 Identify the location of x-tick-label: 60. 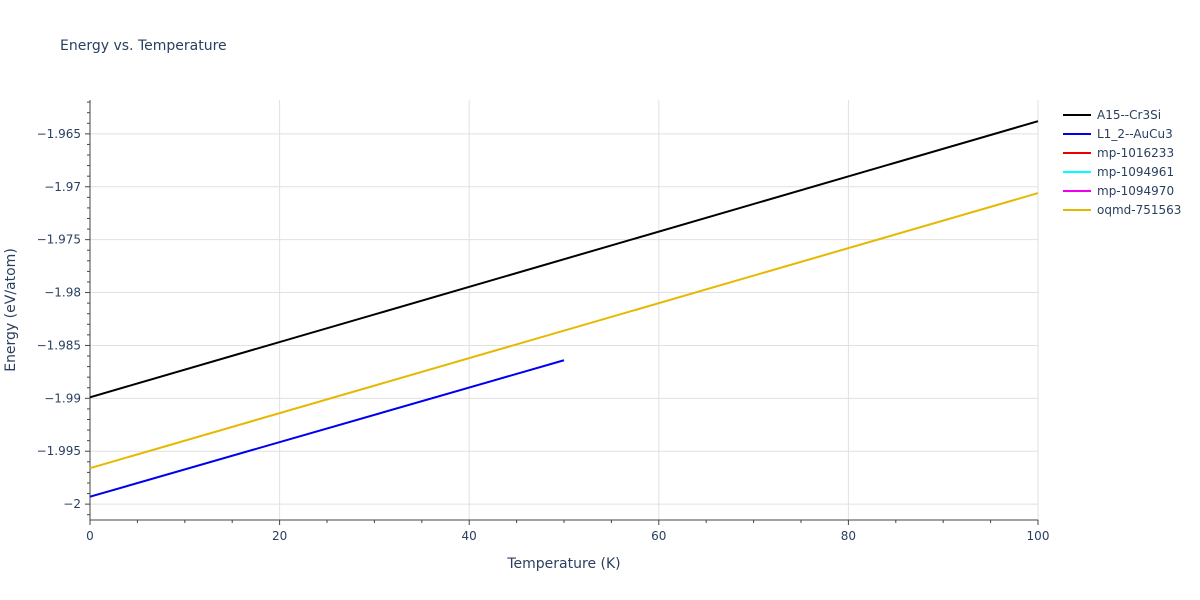
(658, 536).